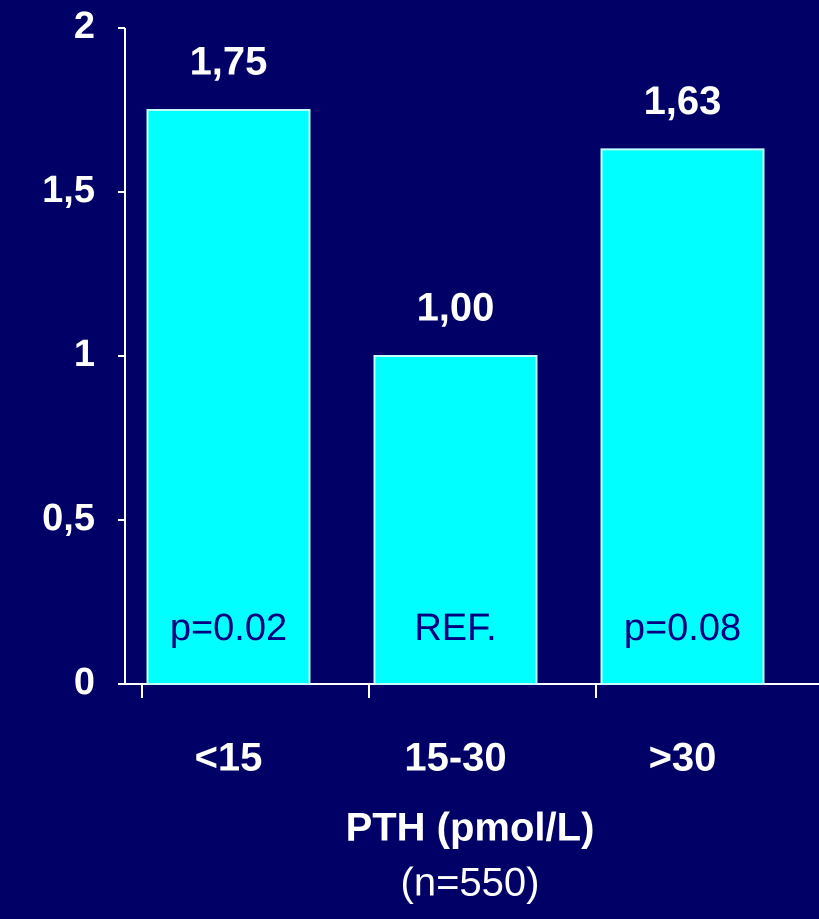 This screenshot has height=919, width=819. I want to click on x-tick-label: 15-30, so click(455, 758).